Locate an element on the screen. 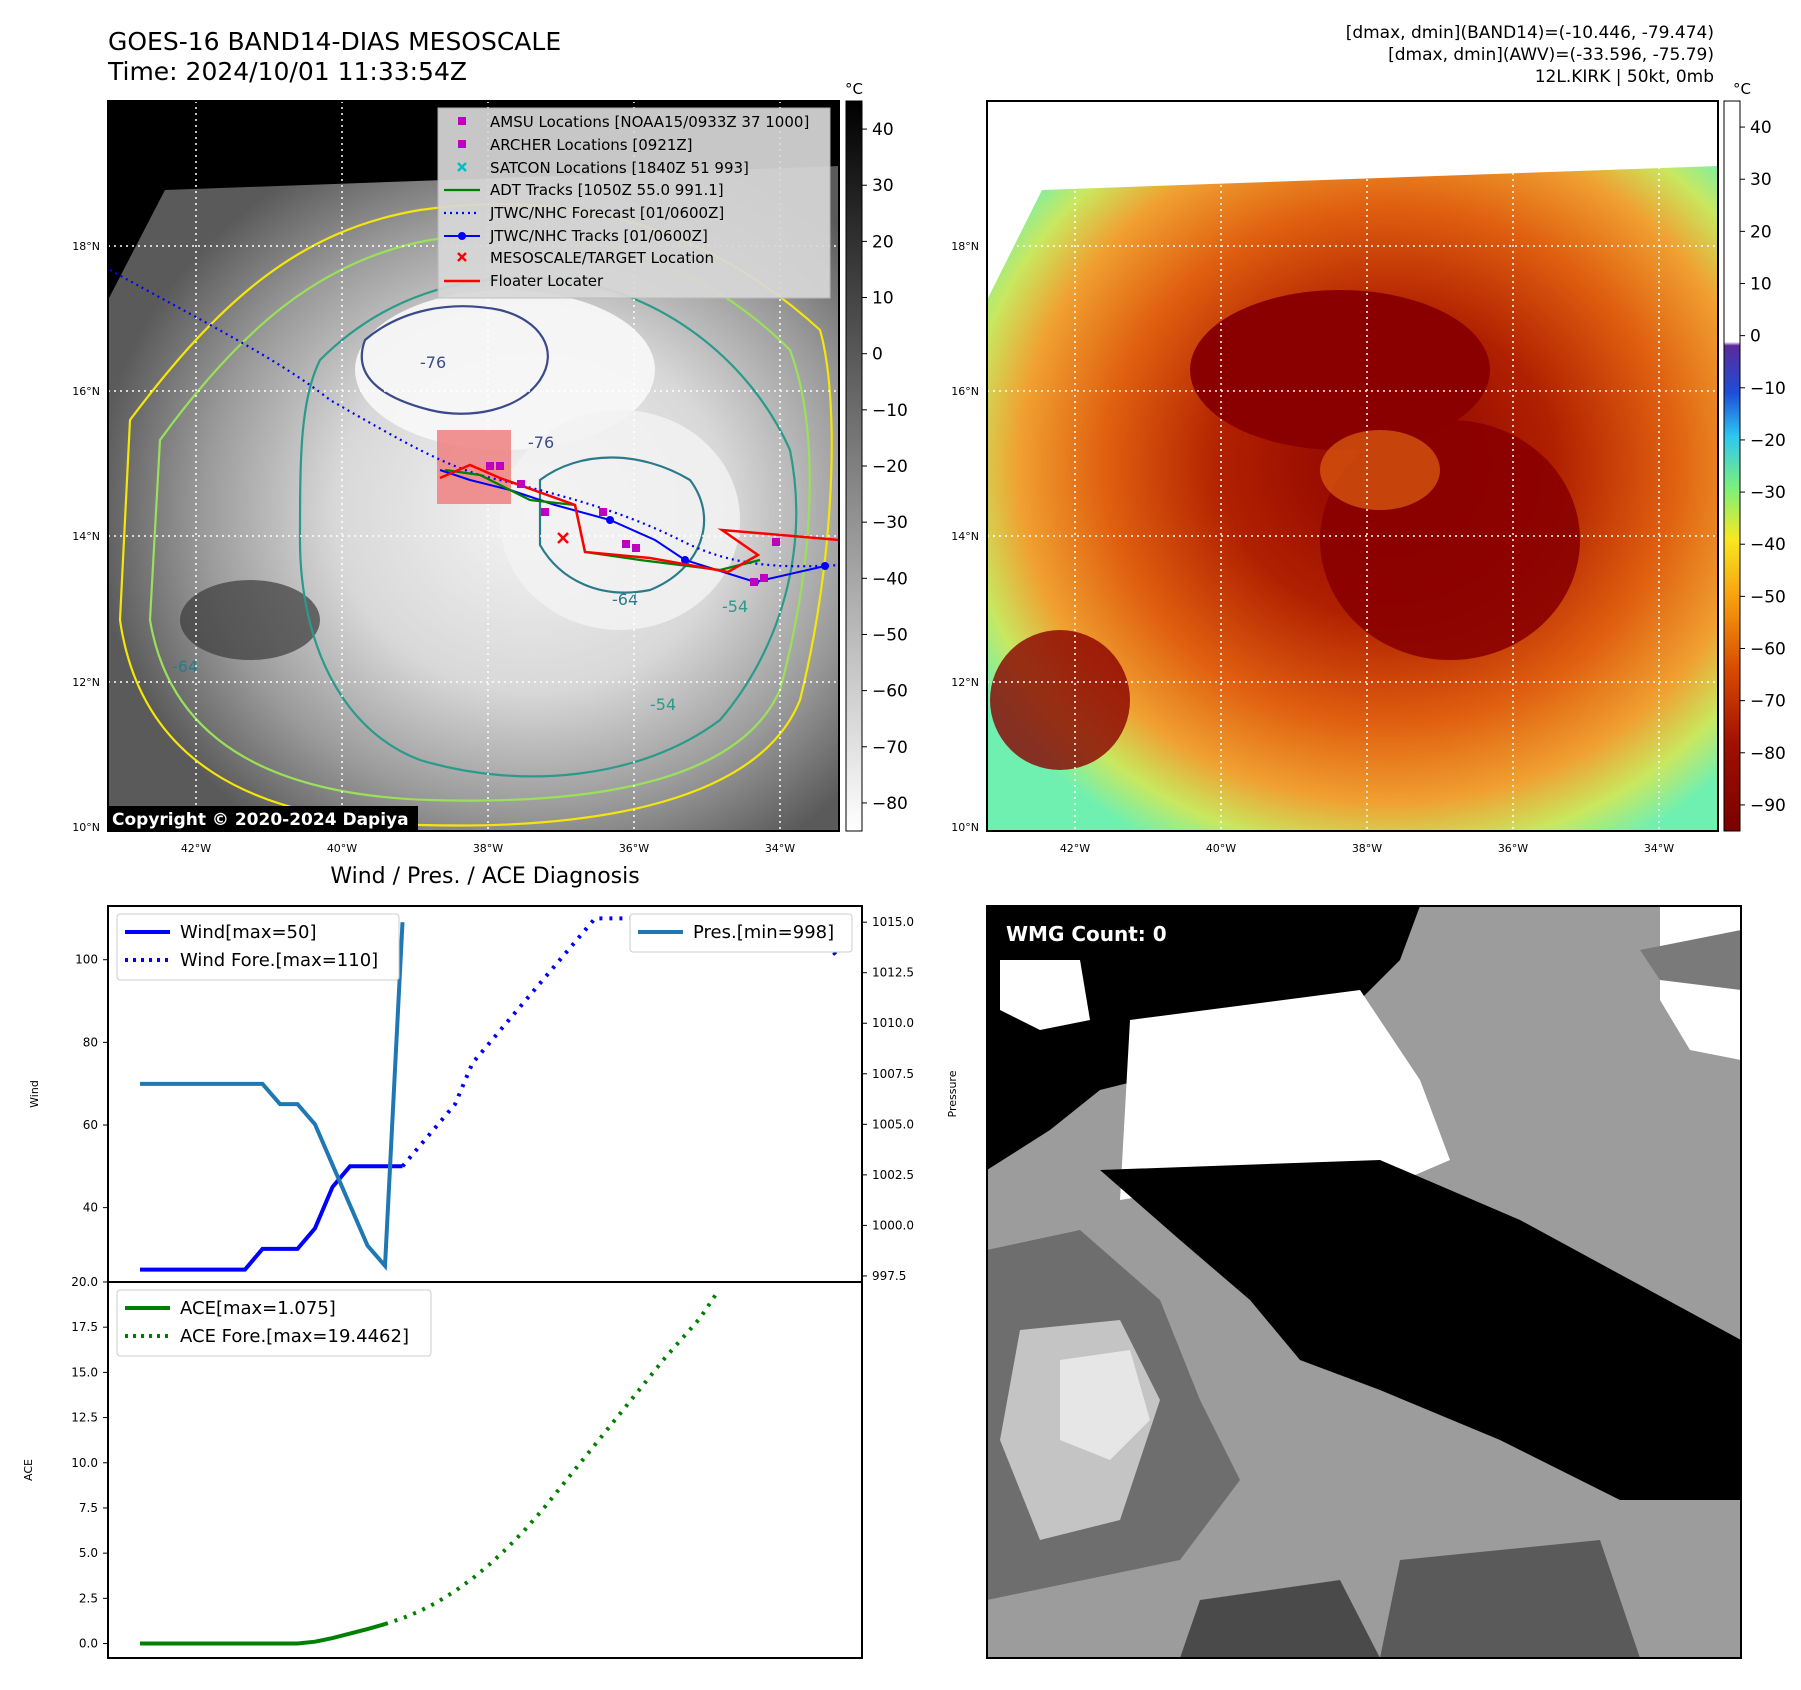 The height and width of the screenshot is (1690, 1801). pressure-series-line is located at coordinates (272, 1096).